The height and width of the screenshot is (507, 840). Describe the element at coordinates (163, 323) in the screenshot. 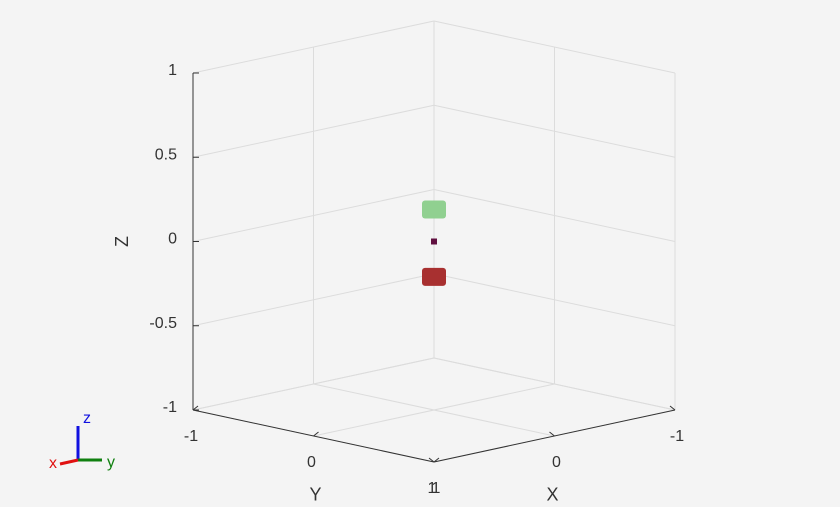

I see `z-tick-label: -0.5` at that location.